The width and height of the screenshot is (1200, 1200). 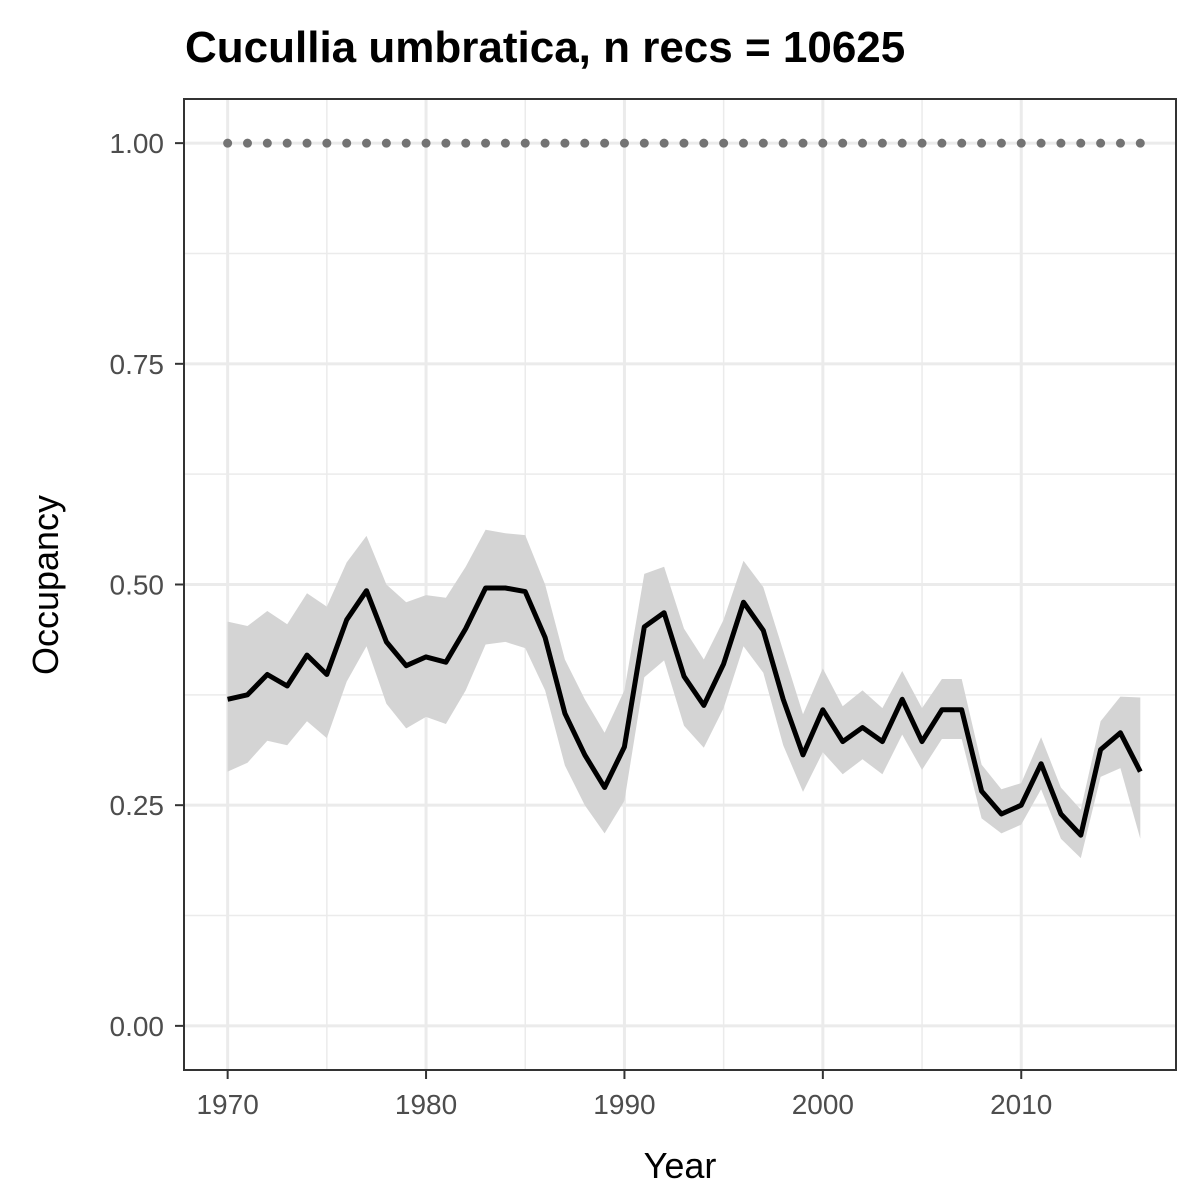 I want to click on y-tick-label: 0.00, so click(x=137, y=1026).